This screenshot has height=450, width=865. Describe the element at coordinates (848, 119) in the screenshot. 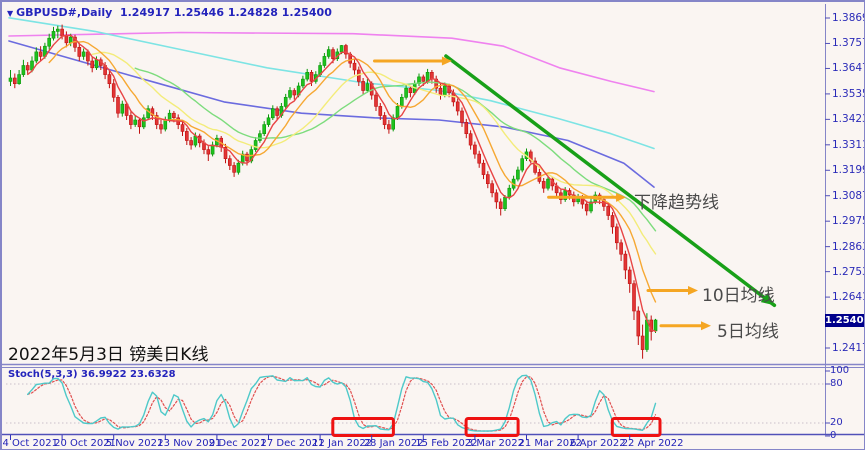

I see `price-axis-label: 1.34230` at that location.